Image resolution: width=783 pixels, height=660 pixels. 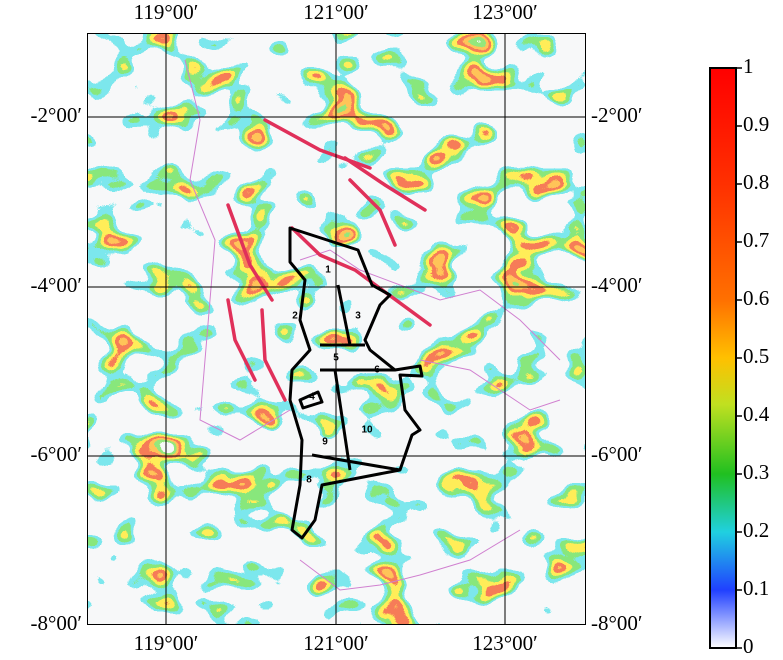 What do you see at coordinates (723, 358) in the screenshot?
I see `colorbar` at bounding box center [723, 358].